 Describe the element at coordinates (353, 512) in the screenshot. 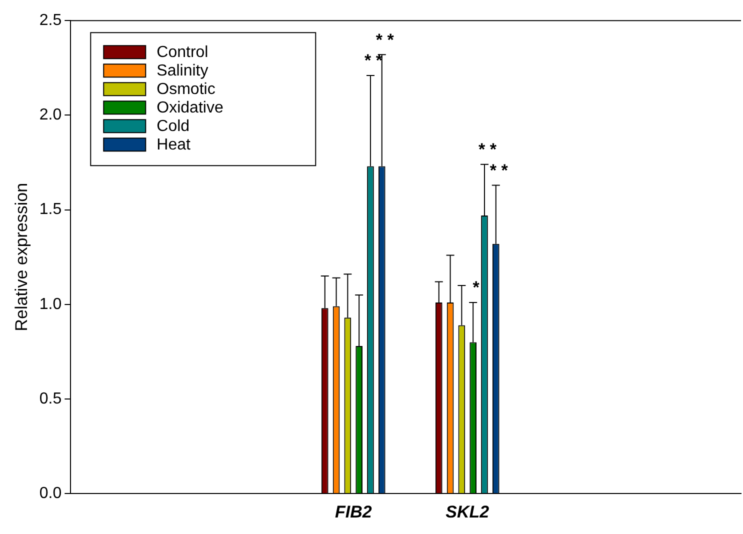

I see `x-tick-label: FIB2` at that location.